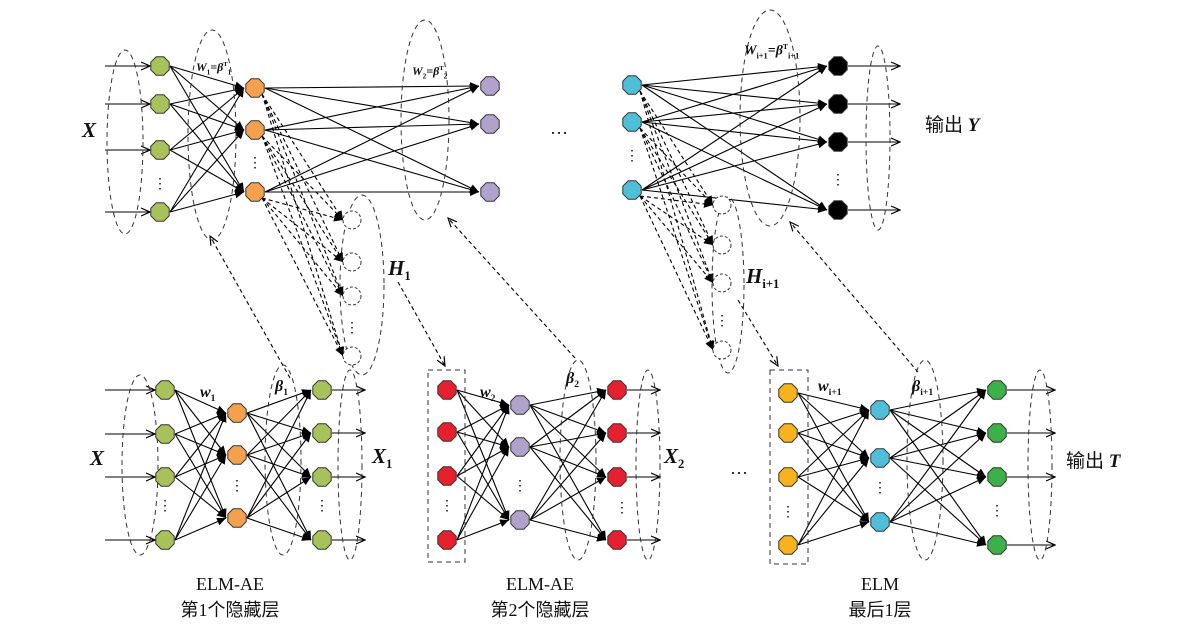 This screenshot has width=1180, height=632. I want to click on output-t-label: 输出 T, so click(1093, 461).